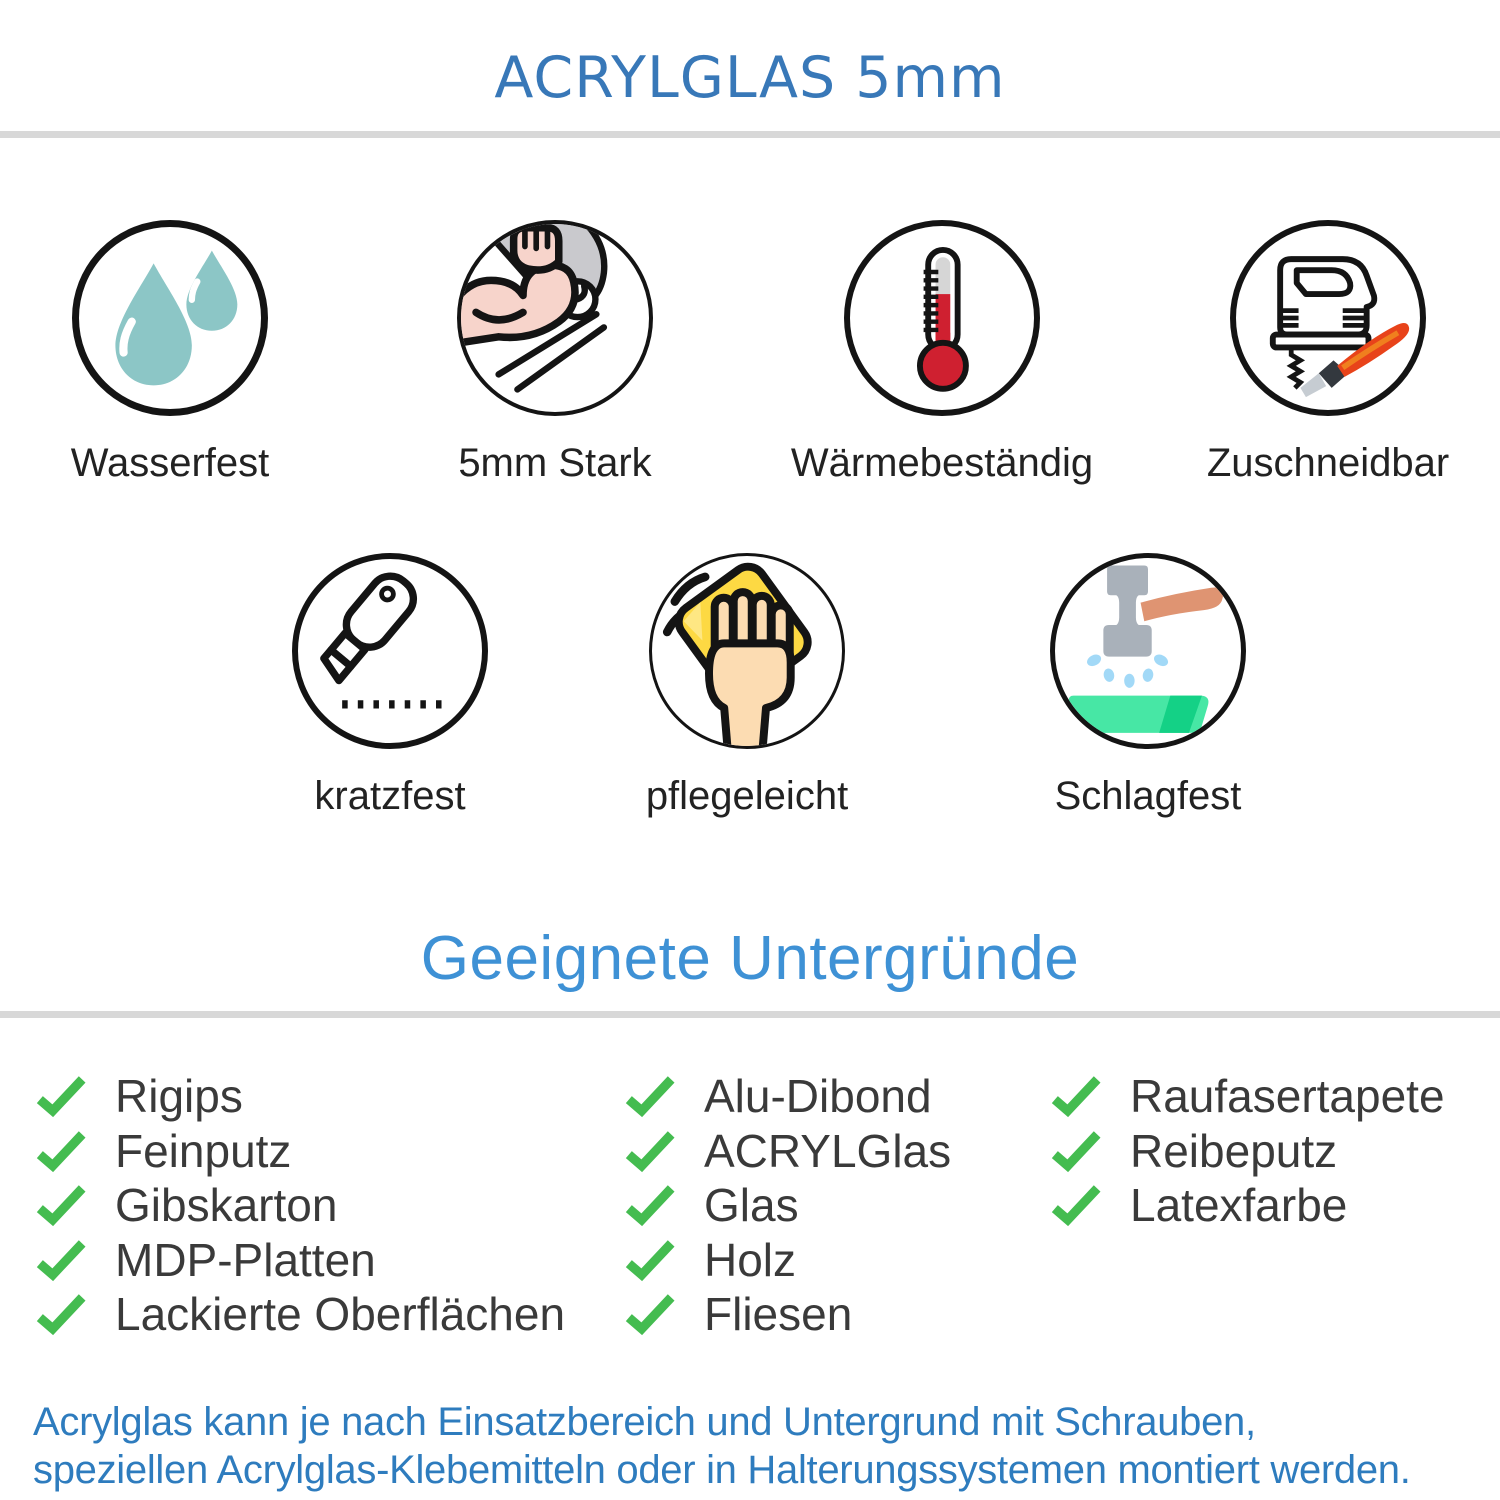 Image resolution: width=1500 pixels, height=1500 pixels. I want to click on muscle-arm-icon, so click(555, 318).